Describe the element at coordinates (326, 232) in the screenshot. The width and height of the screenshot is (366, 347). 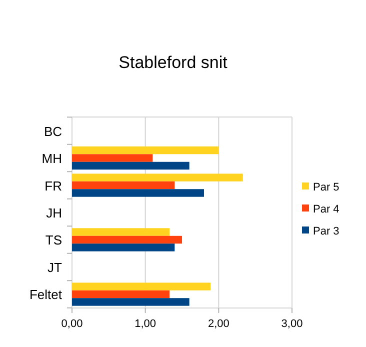
I see `legend-label: Par 3` at that location.